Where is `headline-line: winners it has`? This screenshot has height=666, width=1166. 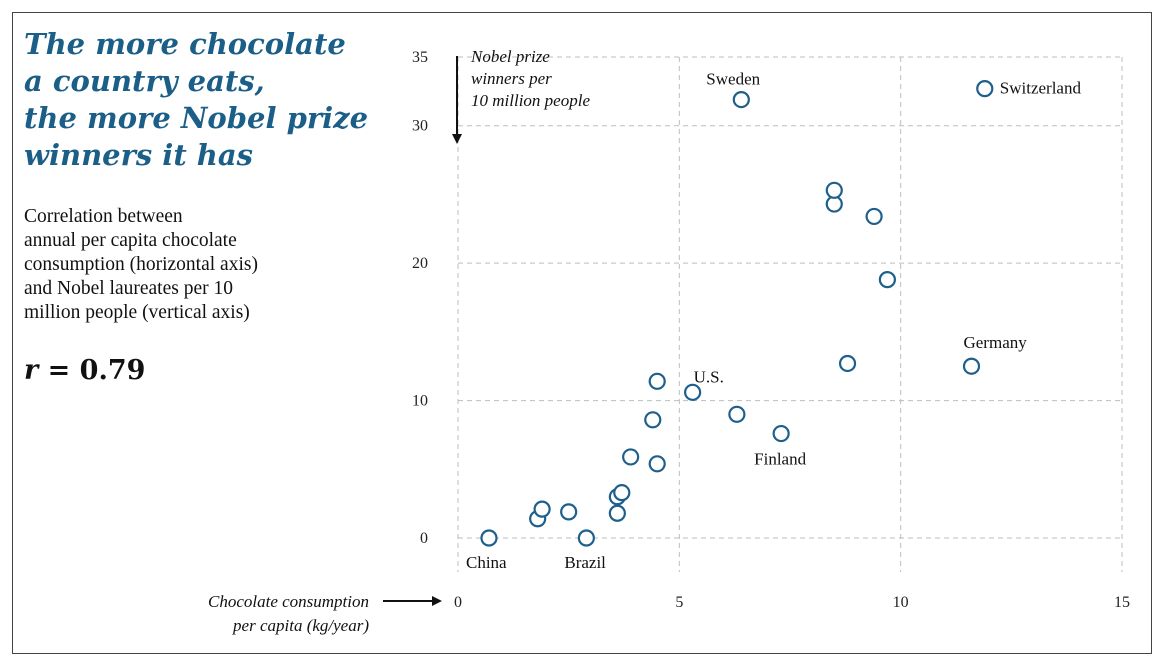 headline-line: winners it has is located at coordinates (139, 155).